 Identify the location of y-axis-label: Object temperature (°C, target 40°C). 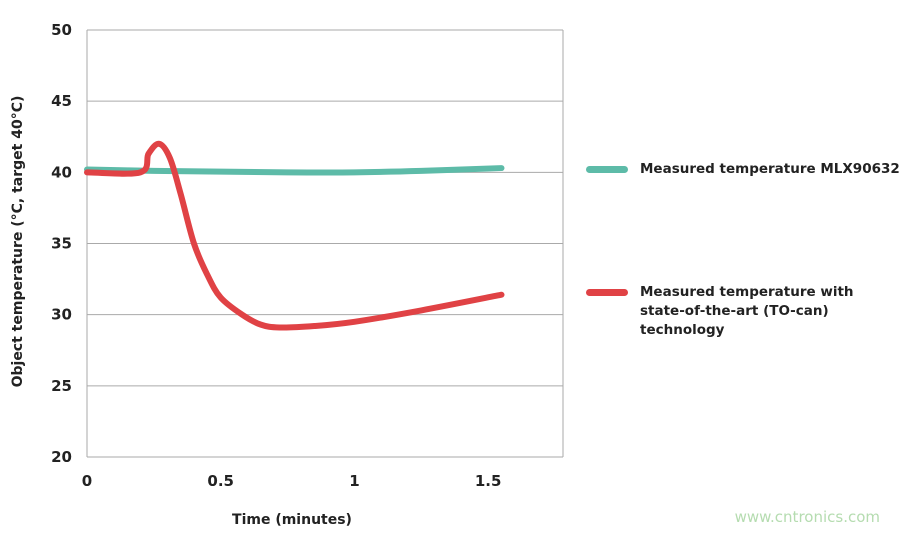
(18, 242).